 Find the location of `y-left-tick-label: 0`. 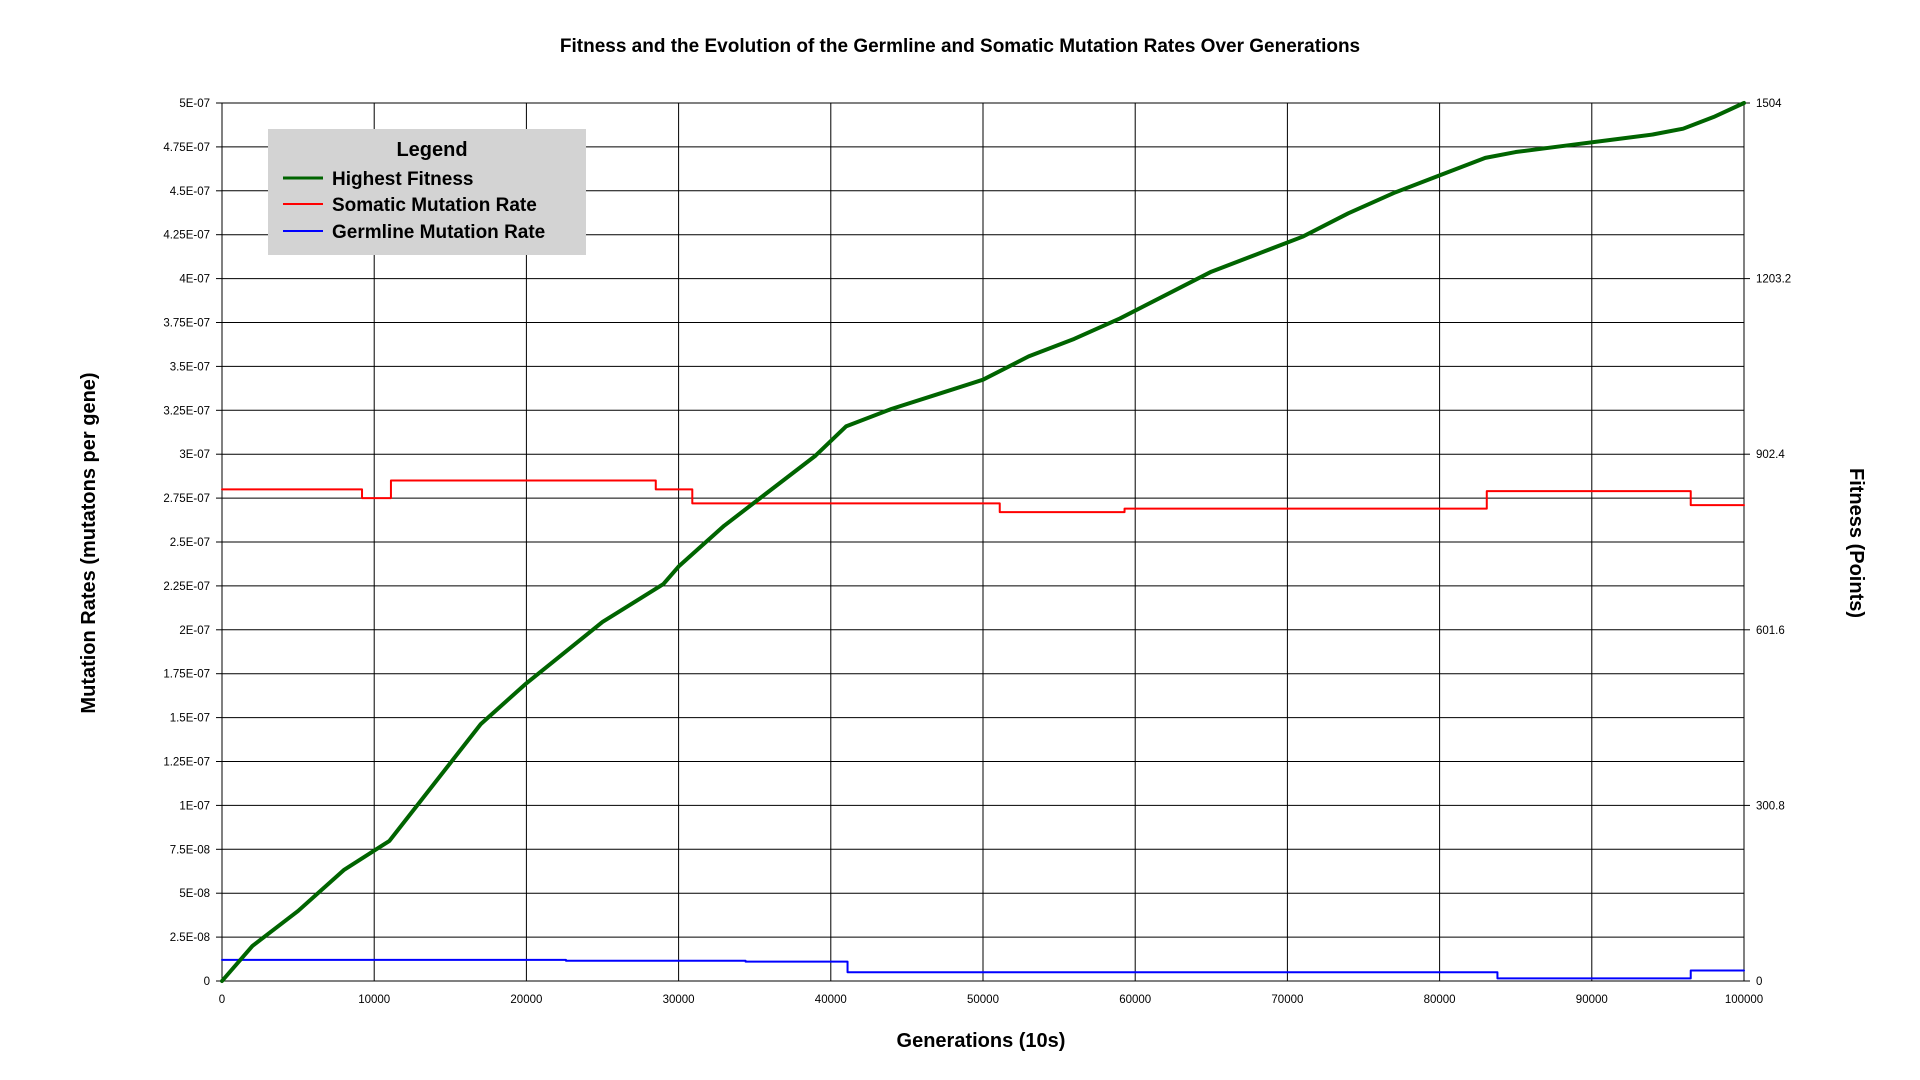

y-left-tick-label: 0 is located at coordinates (207, 982).